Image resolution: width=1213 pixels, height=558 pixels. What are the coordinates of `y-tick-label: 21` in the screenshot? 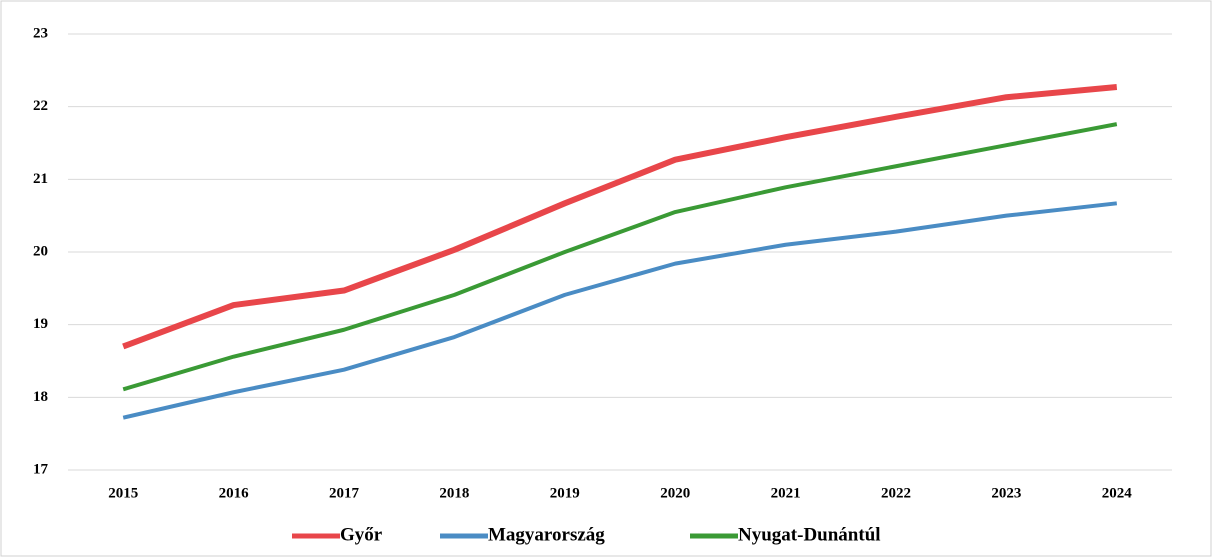 It's located at (40, 179).